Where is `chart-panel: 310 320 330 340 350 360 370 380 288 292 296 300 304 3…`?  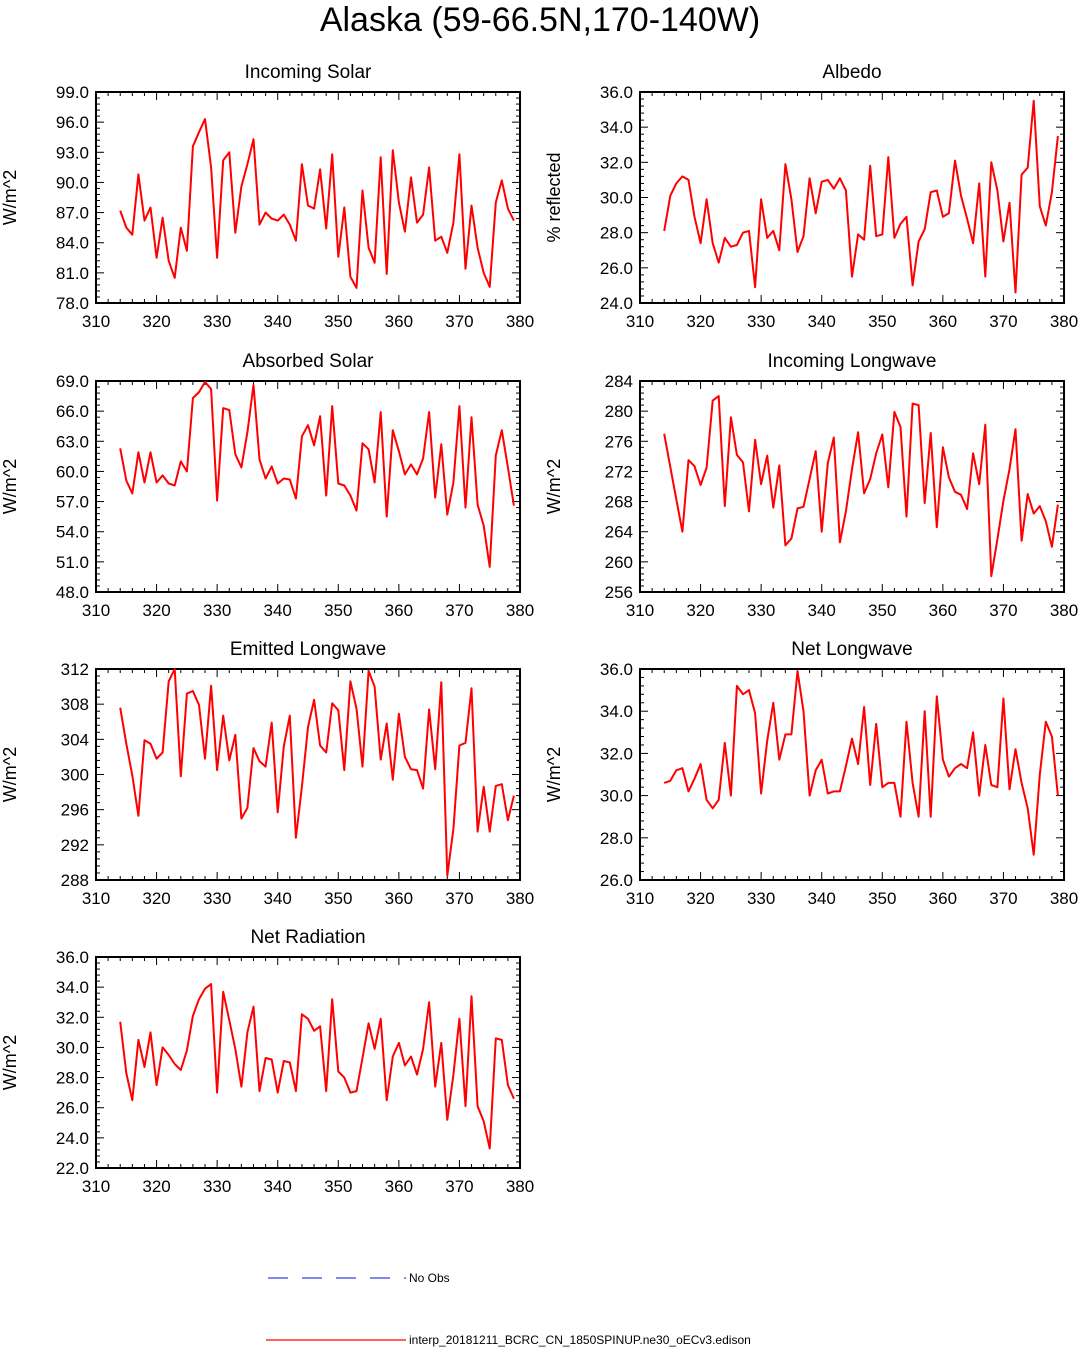 chart-panel: 310 320 330 340 350 360 370 380 288 292 296 300 304 3… is located at coordinates (267, 773).